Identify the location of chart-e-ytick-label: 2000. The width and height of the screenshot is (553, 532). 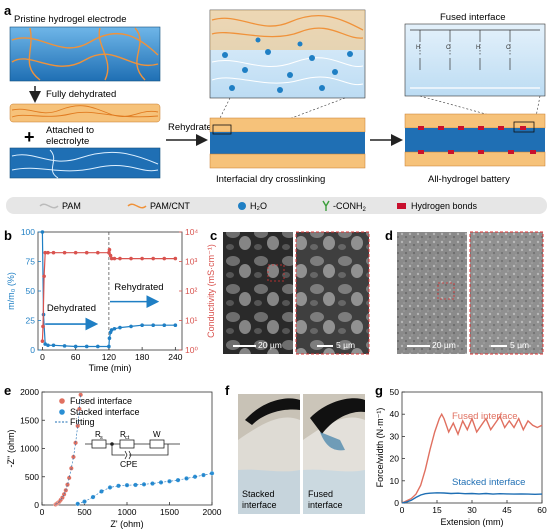
(29, 392).